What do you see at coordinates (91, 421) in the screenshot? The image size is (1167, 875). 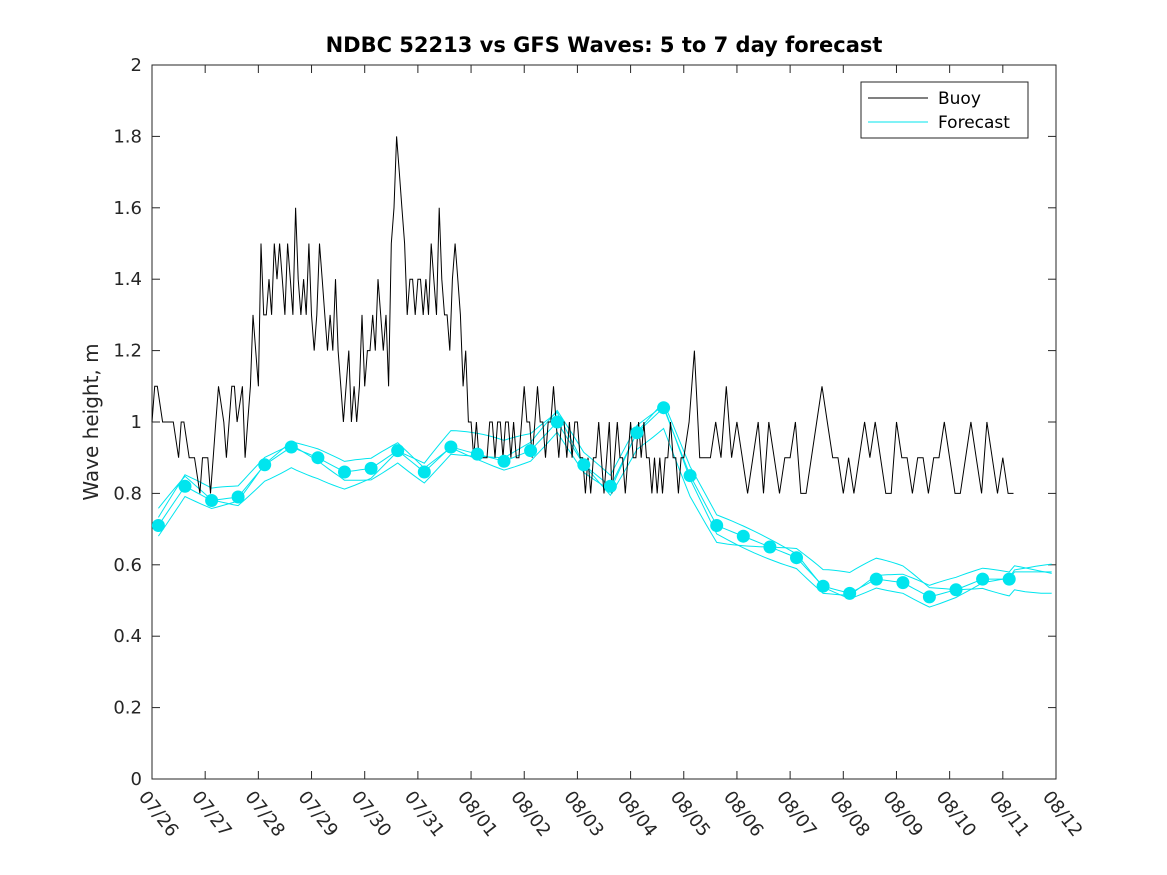 I see `y-axis-label: Wave height, m` at bounding box center [91, 421].